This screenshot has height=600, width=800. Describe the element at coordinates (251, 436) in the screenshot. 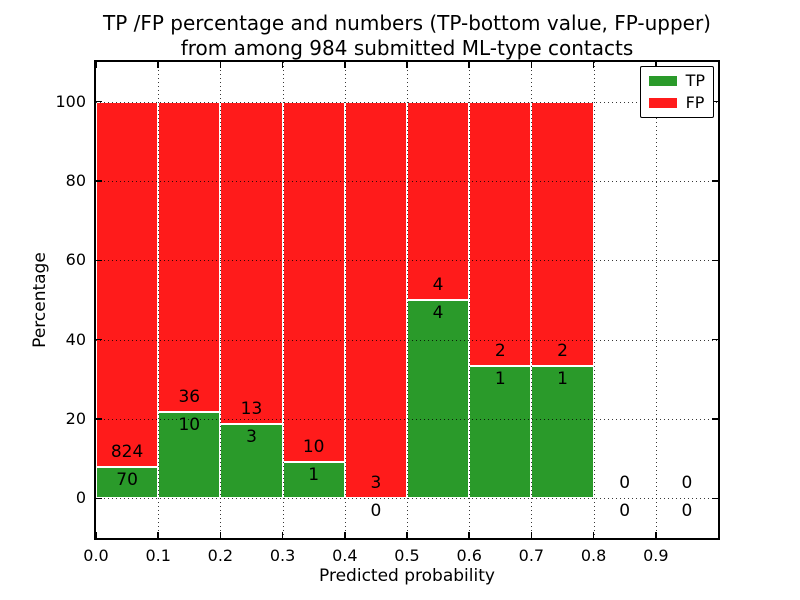

I see `tp-count-label: 3` at that location.